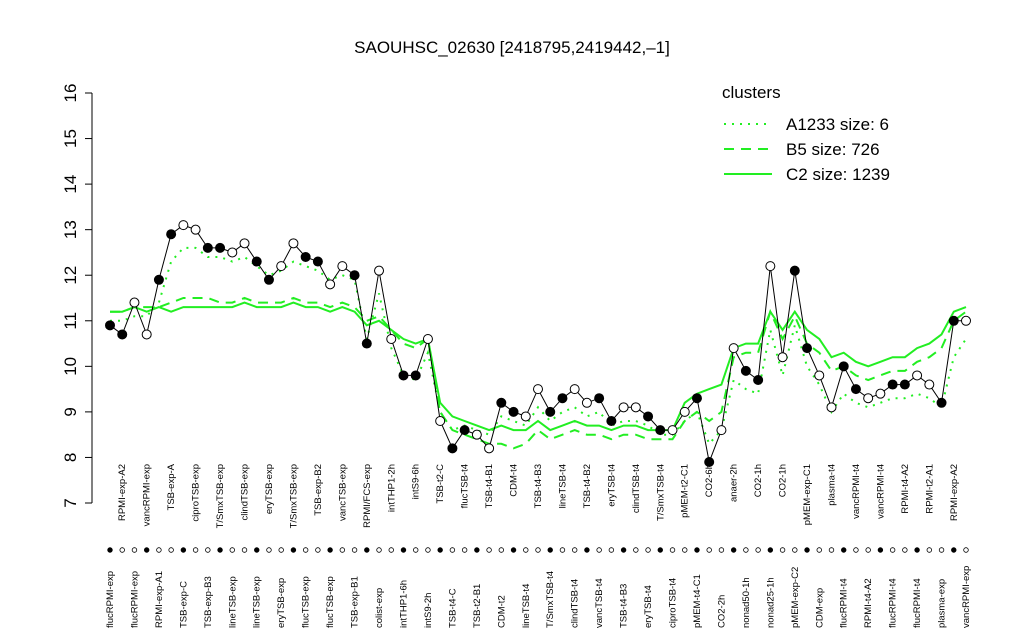  Describe the element at coordinates (196, 493) in the screenshot. I see `x-tick-label: ciproTSB-exp` at that location.